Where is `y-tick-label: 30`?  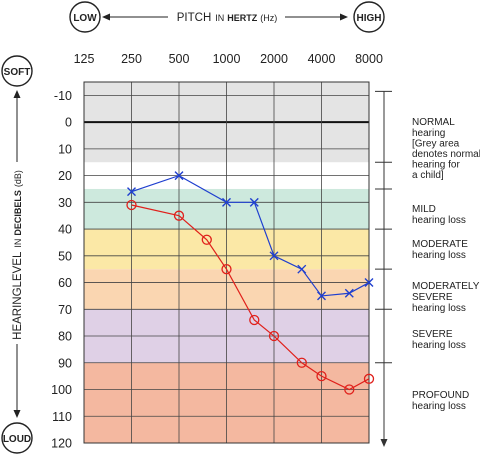
y-tick-label: 30 is located at coordinates (65, 203).